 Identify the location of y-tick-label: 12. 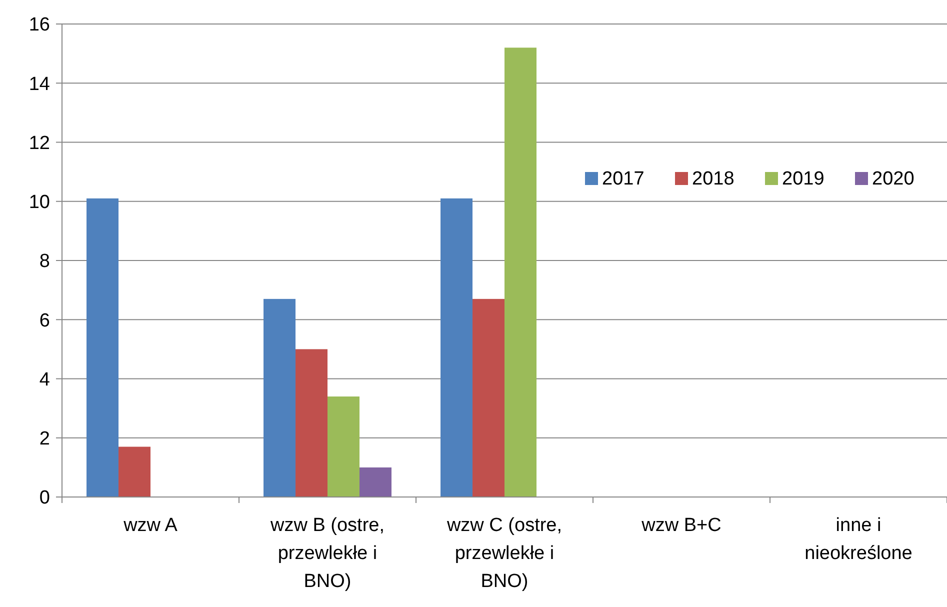
(39, 143).